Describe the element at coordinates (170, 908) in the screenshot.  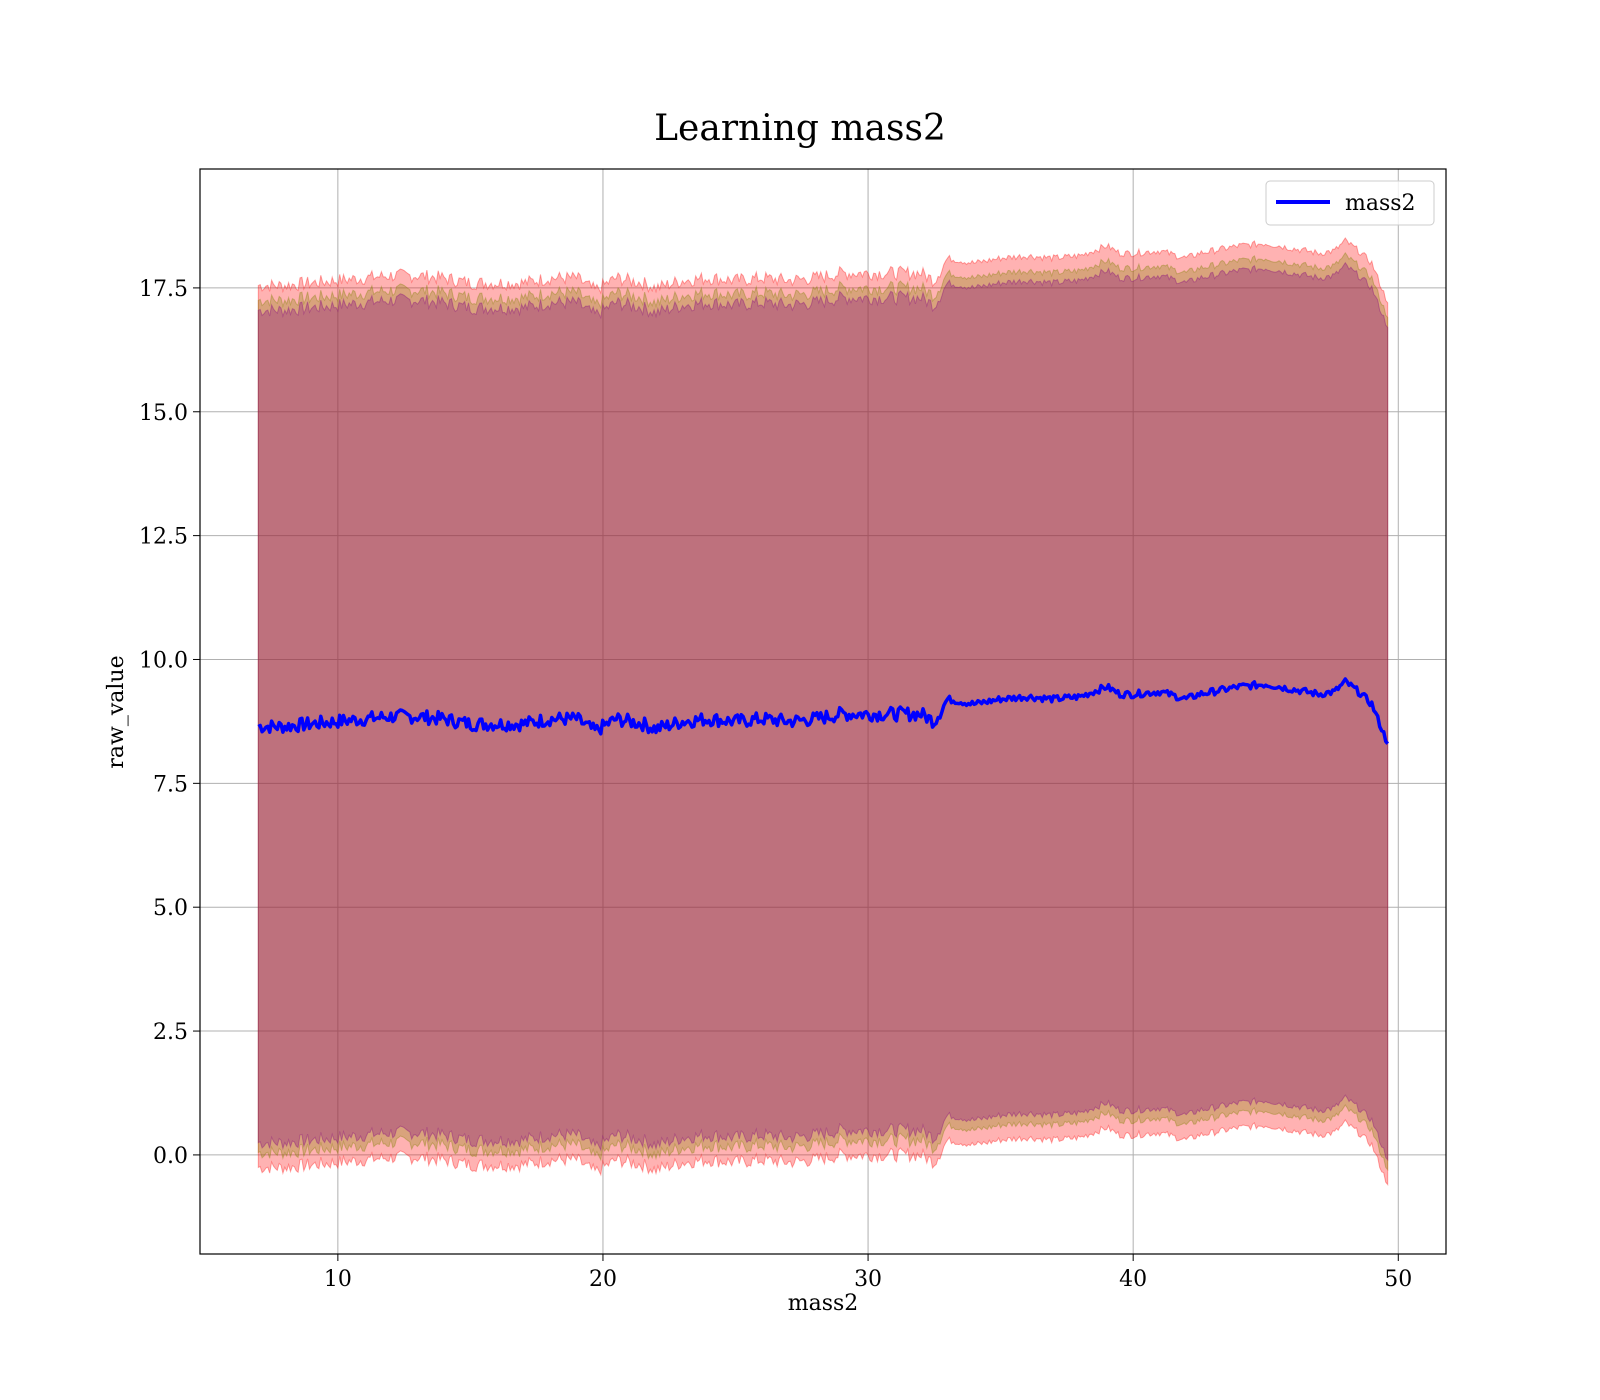
I see `y-tick-label: 5.0` at that location.